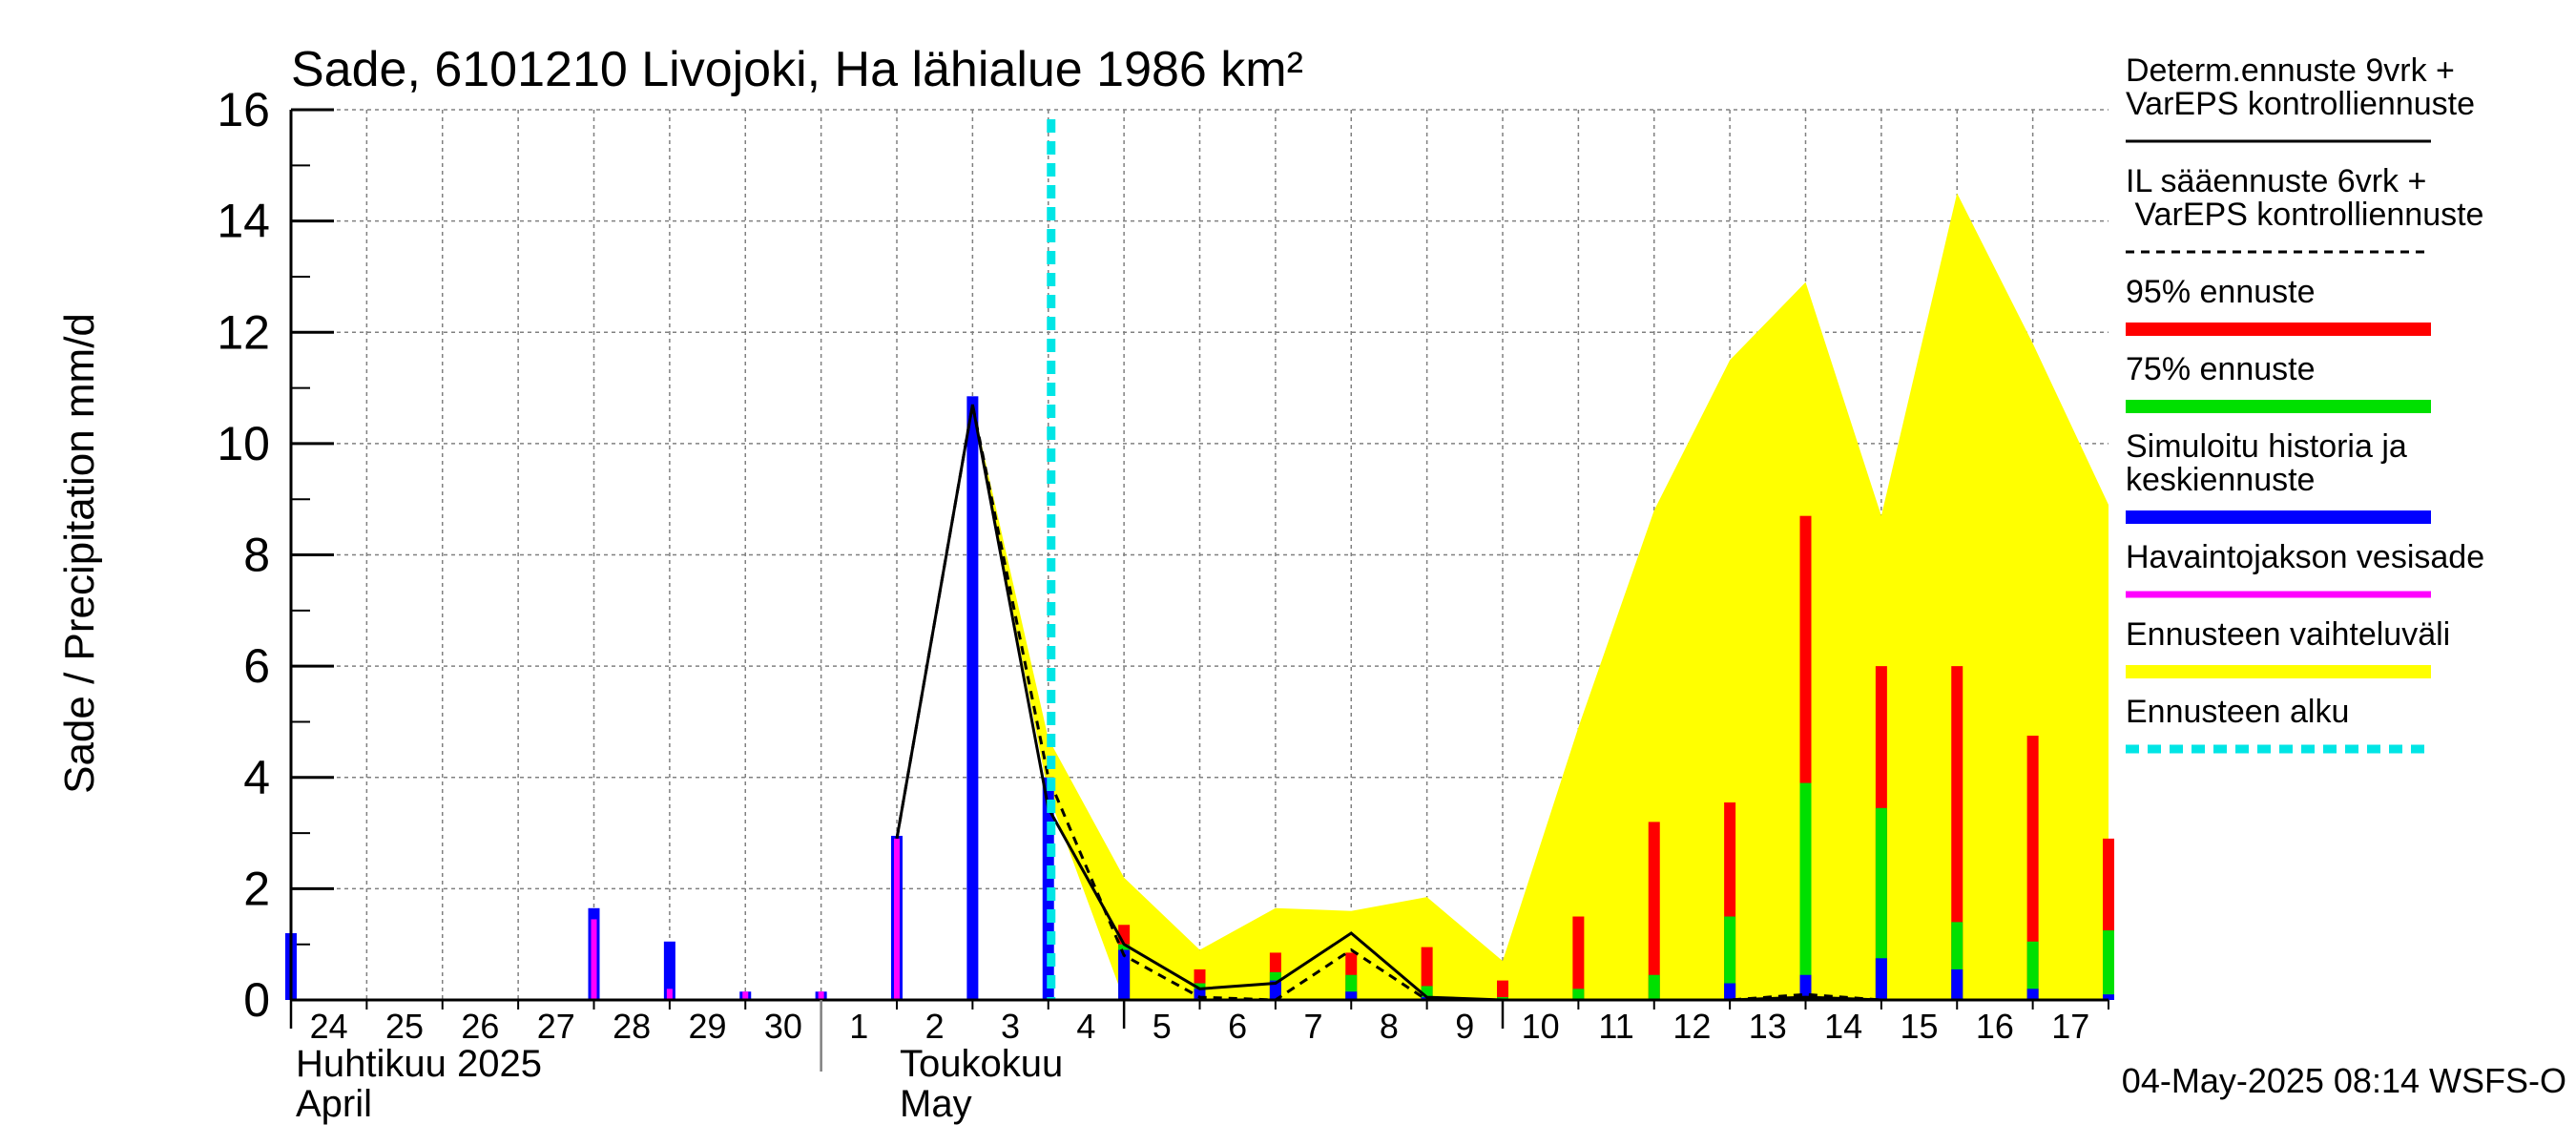 The height and width of the screenshot is (1145, 2576). What do you see at coordinates (256, 777) in the screenshot?
I see `y-tick-label: 4` at bounding box center [256, 777].